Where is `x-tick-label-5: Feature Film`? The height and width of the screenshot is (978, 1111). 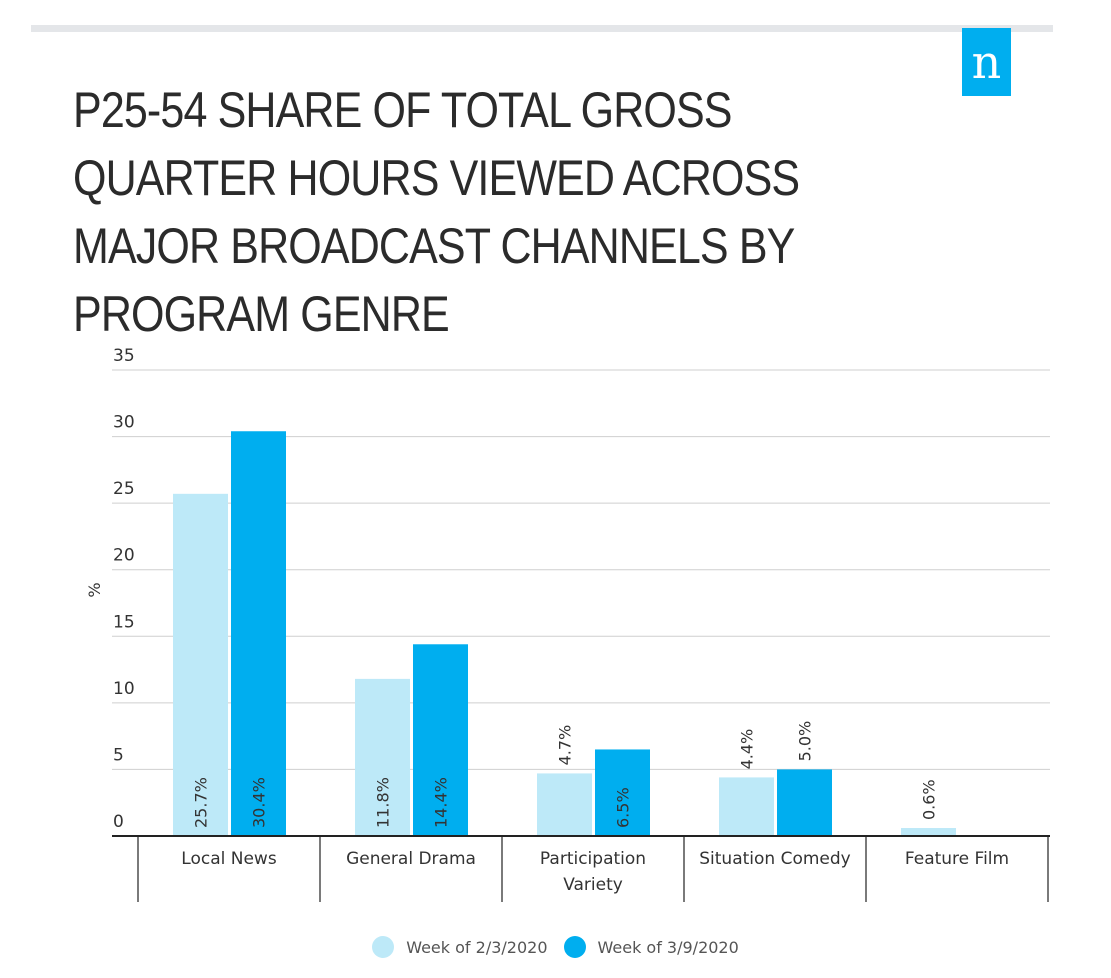 x-tick-label-5: Feature Film is located at coordinates (957, 859).